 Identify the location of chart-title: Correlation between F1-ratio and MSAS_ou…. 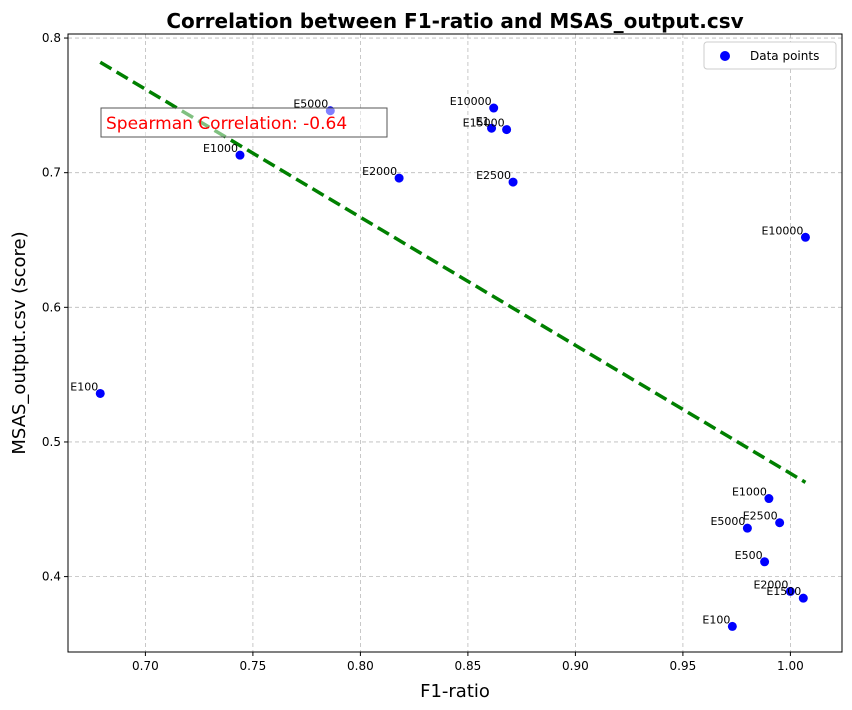
(454, 21).